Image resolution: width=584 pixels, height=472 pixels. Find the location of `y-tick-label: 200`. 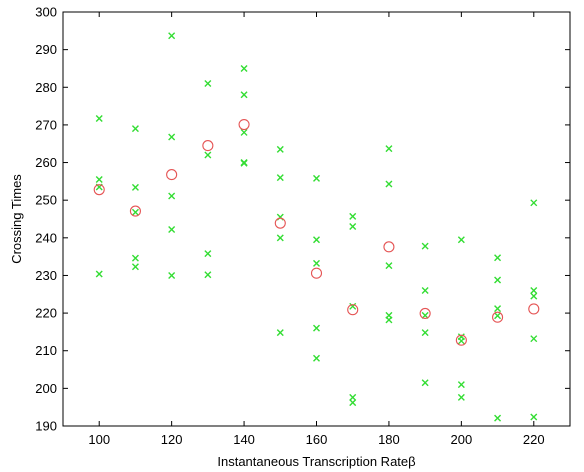

y-tick-label: 200 is located at coordinates (46, 388).